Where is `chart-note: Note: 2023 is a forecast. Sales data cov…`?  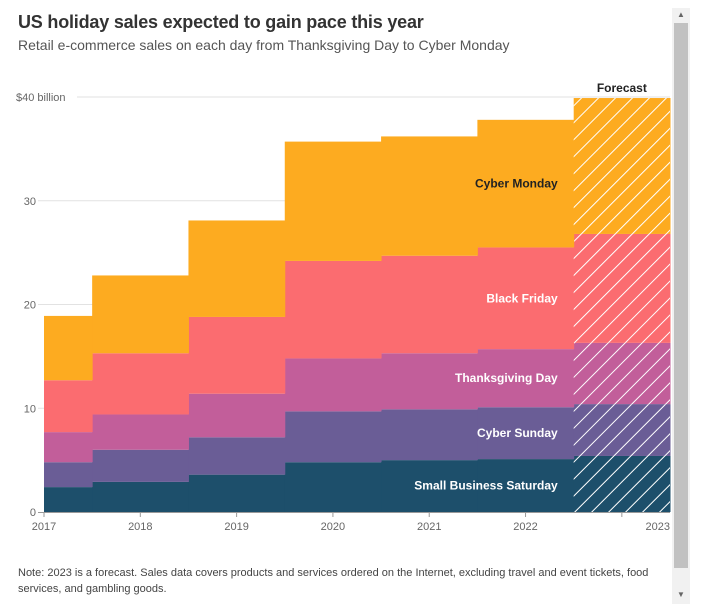
chart-note: Note: 2023 is a forecast. Sales data cov… is located at coordinates (333, 581).